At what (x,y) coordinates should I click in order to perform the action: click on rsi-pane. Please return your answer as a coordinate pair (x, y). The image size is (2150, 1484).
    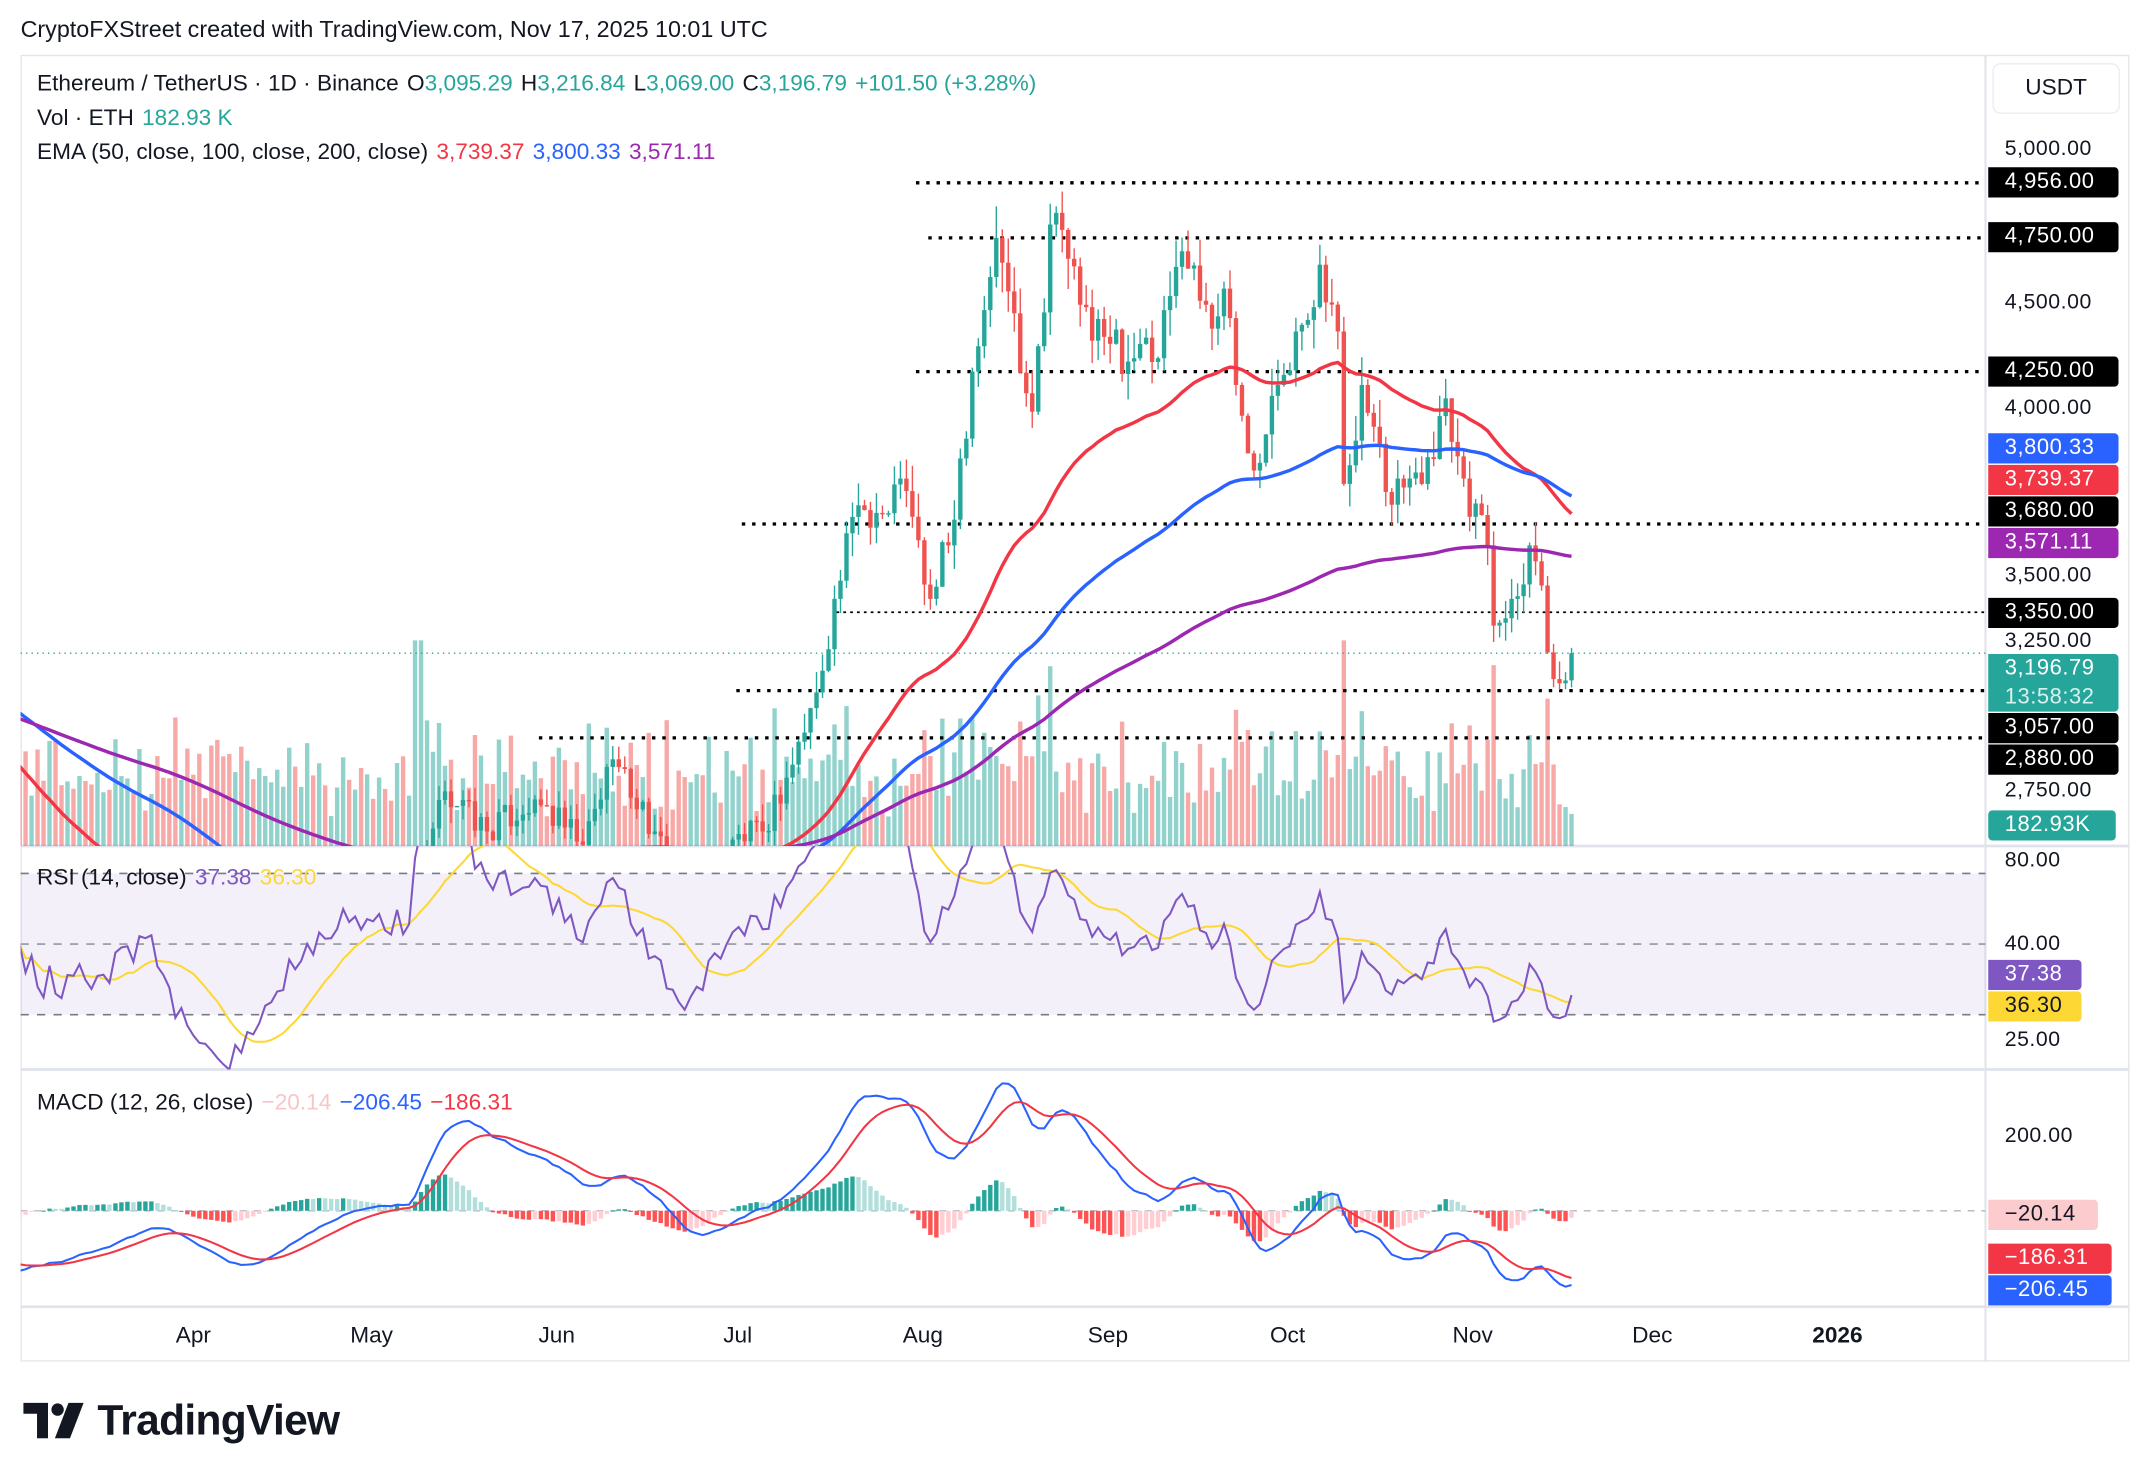
    Looking at the image, I should click on (1003, 958).